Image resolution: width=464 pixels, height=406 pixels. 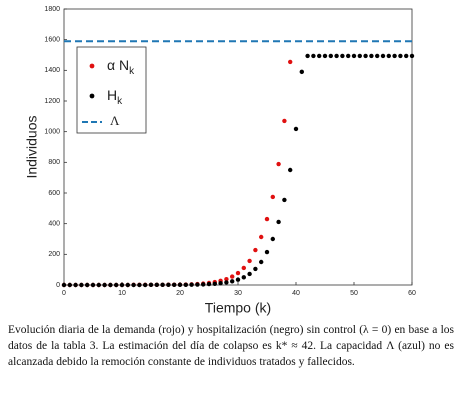 I want to click on x-tick-label: 30, so click(x=238, y=293).